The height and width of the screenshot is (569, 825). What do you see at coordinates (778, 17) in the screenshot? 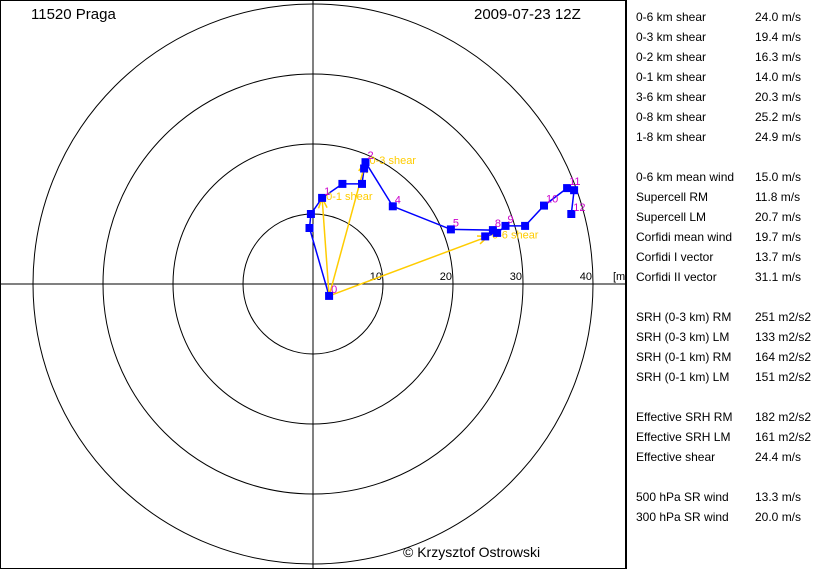
I see `param-value: 24.0 m/s` at bounding box center [778, 17].